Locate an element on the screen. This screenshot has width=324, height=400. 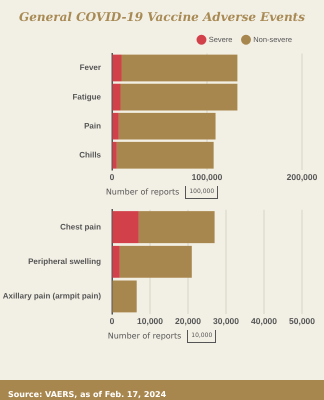
y-tick-label: Fever is located at coordinates (90, 67).